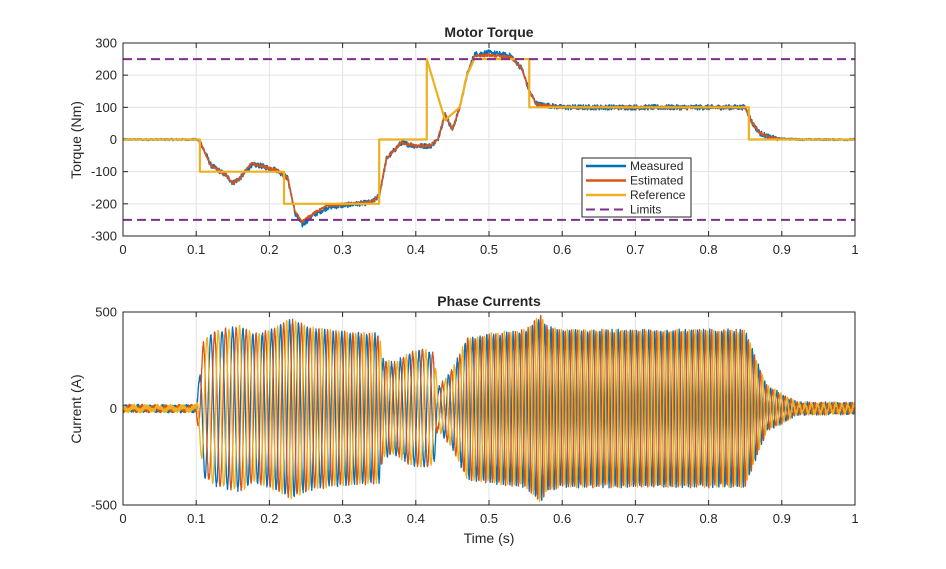  Describe the element at coordinates (656, 166) in the screenshot. I see `legend-label-measured: Measured` at that location.